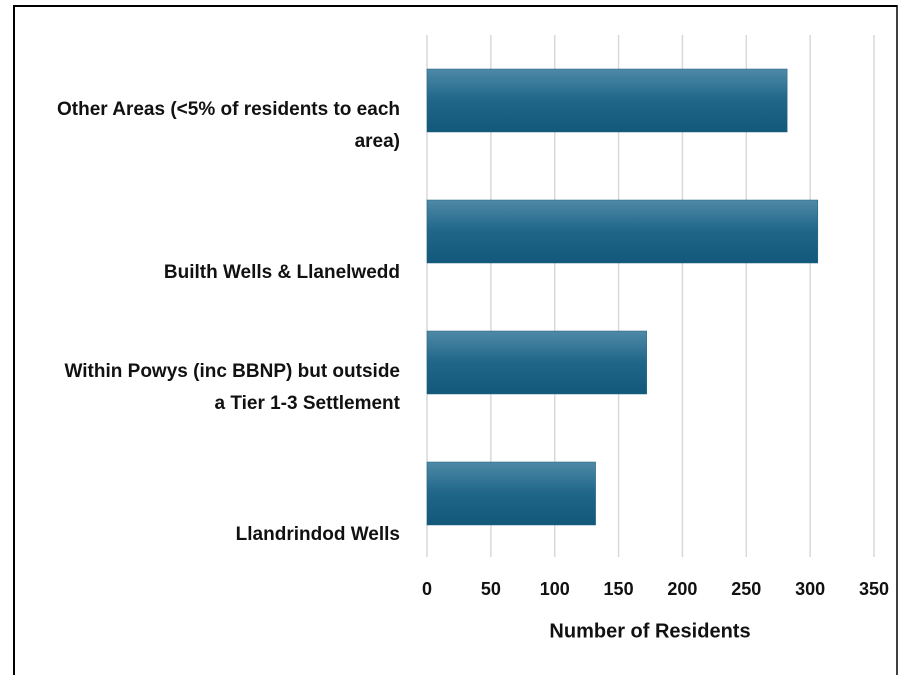 The height and width of the screenshot is (675, 910). Describe the element at coordinates (281, 272) in the screenshot. I see `y-tick-label: Builth Wells & Llanelwedd` at that location.